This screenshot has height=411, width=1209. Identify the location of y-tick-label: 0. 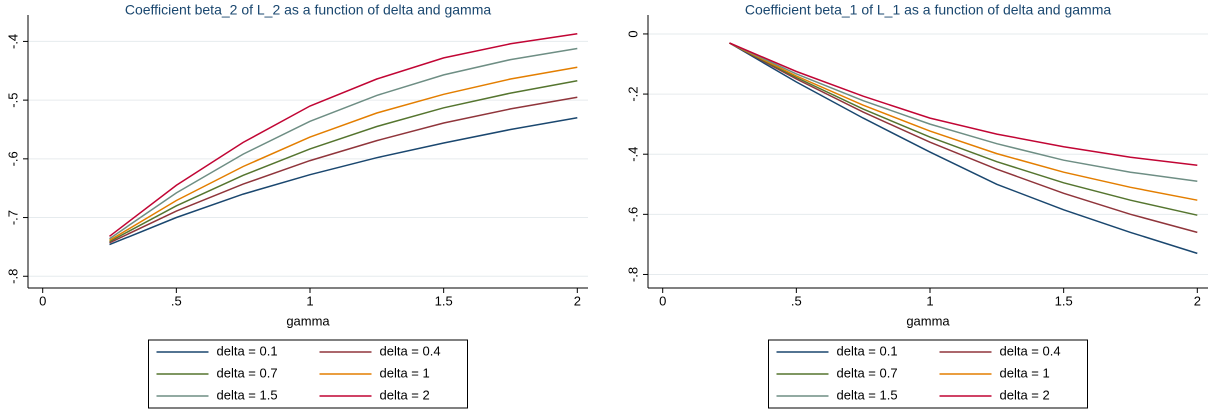
(632, 33).